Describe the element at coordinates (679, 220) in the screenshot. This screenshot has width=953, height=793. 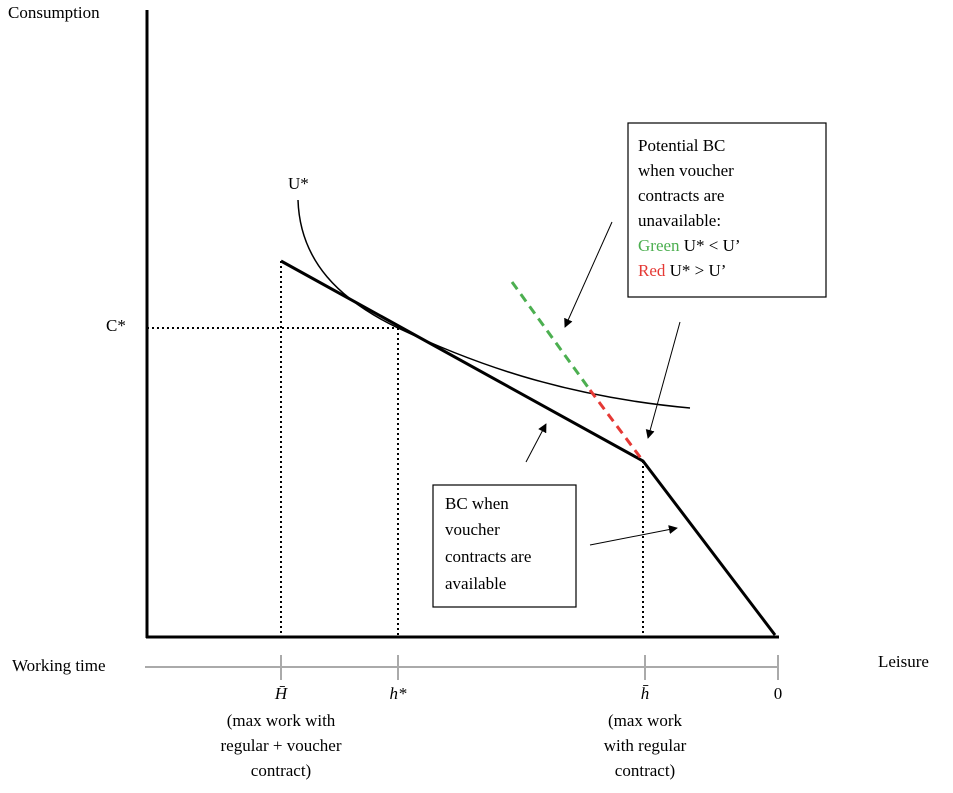
I see `box-line: unavailable:` at that location.